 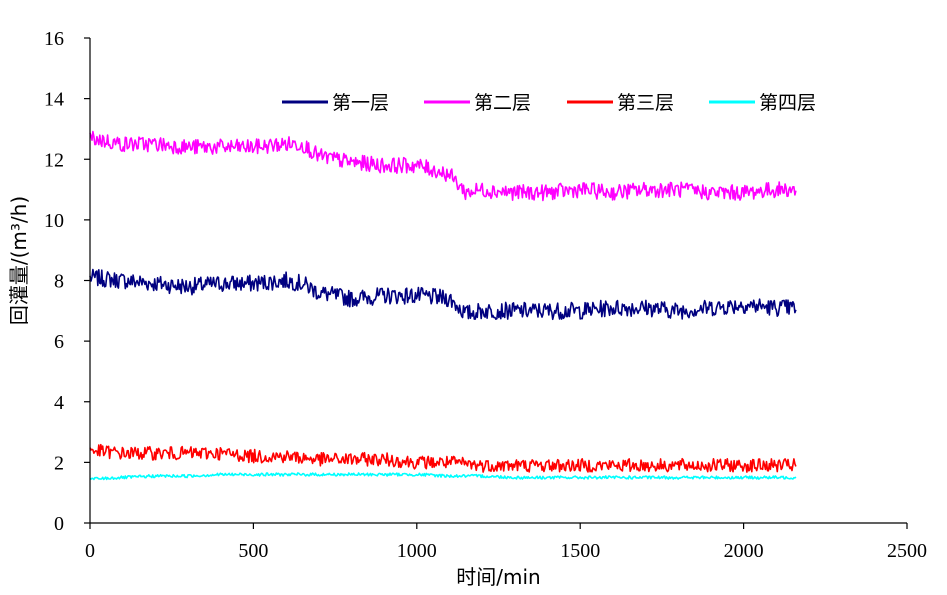 I want to click on y-tick-label: 4, so click(x=59, y=403).